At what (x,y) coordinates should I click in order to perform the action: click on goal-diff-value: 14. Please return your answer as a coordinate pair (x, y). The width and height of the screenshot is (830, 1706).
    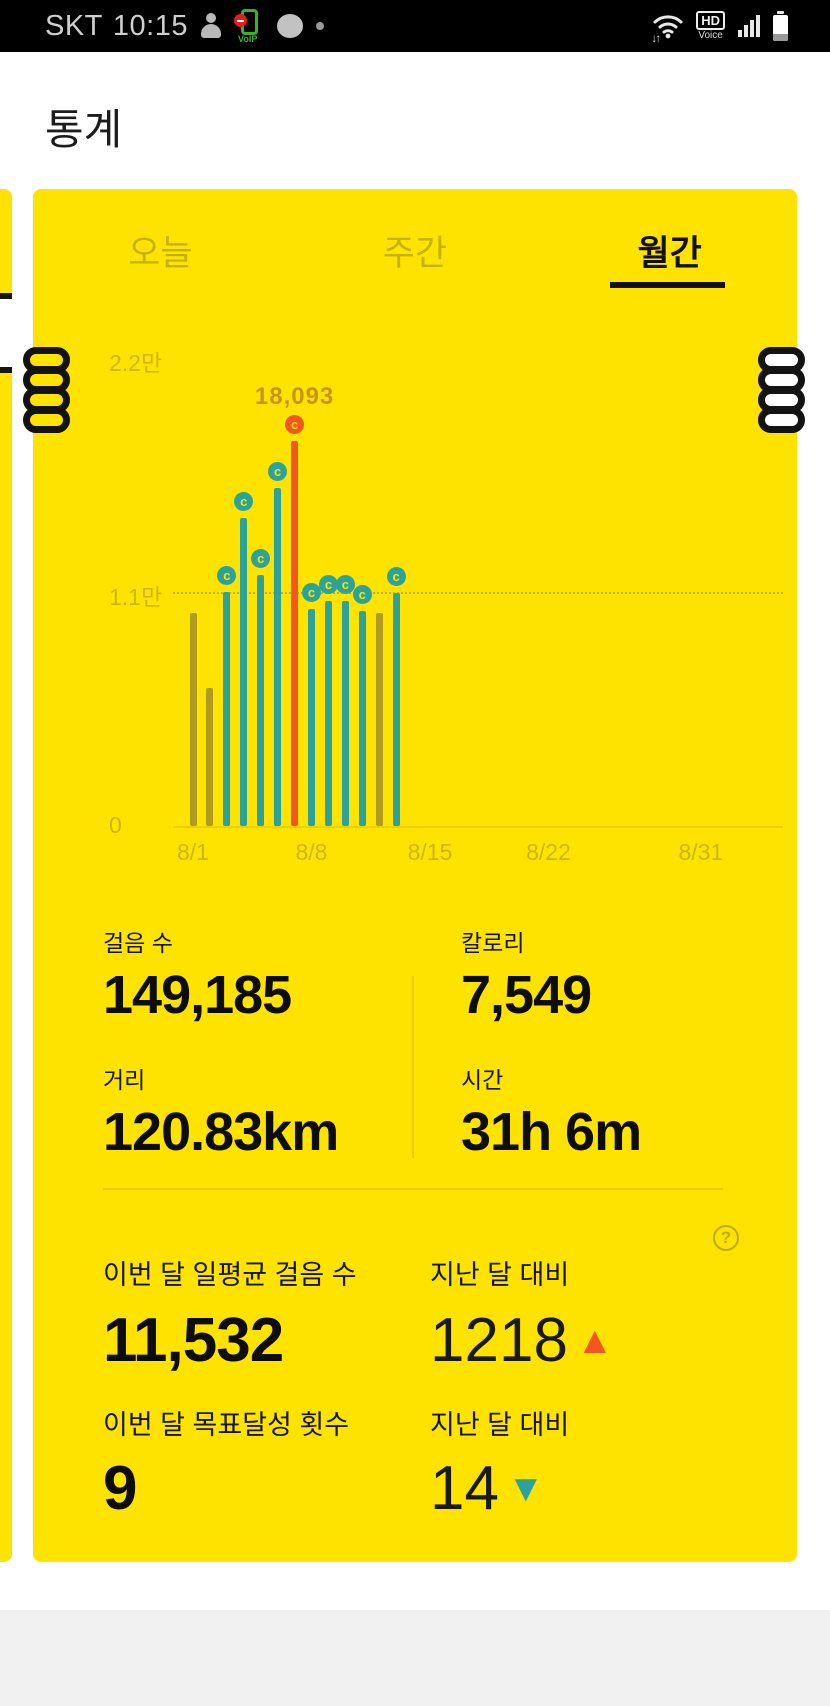
    Looking at the image, I should click on (464, 1488).